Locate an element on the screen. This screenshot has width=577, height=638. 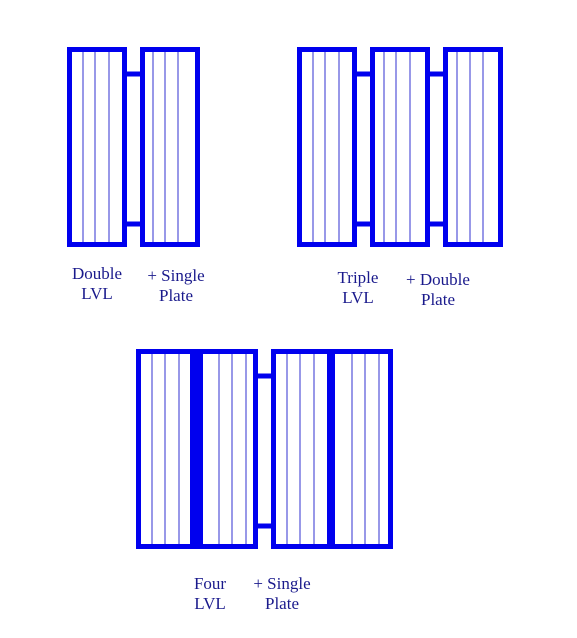
double-lvl-single-plate-assembly is located at coordinates (133, 147).